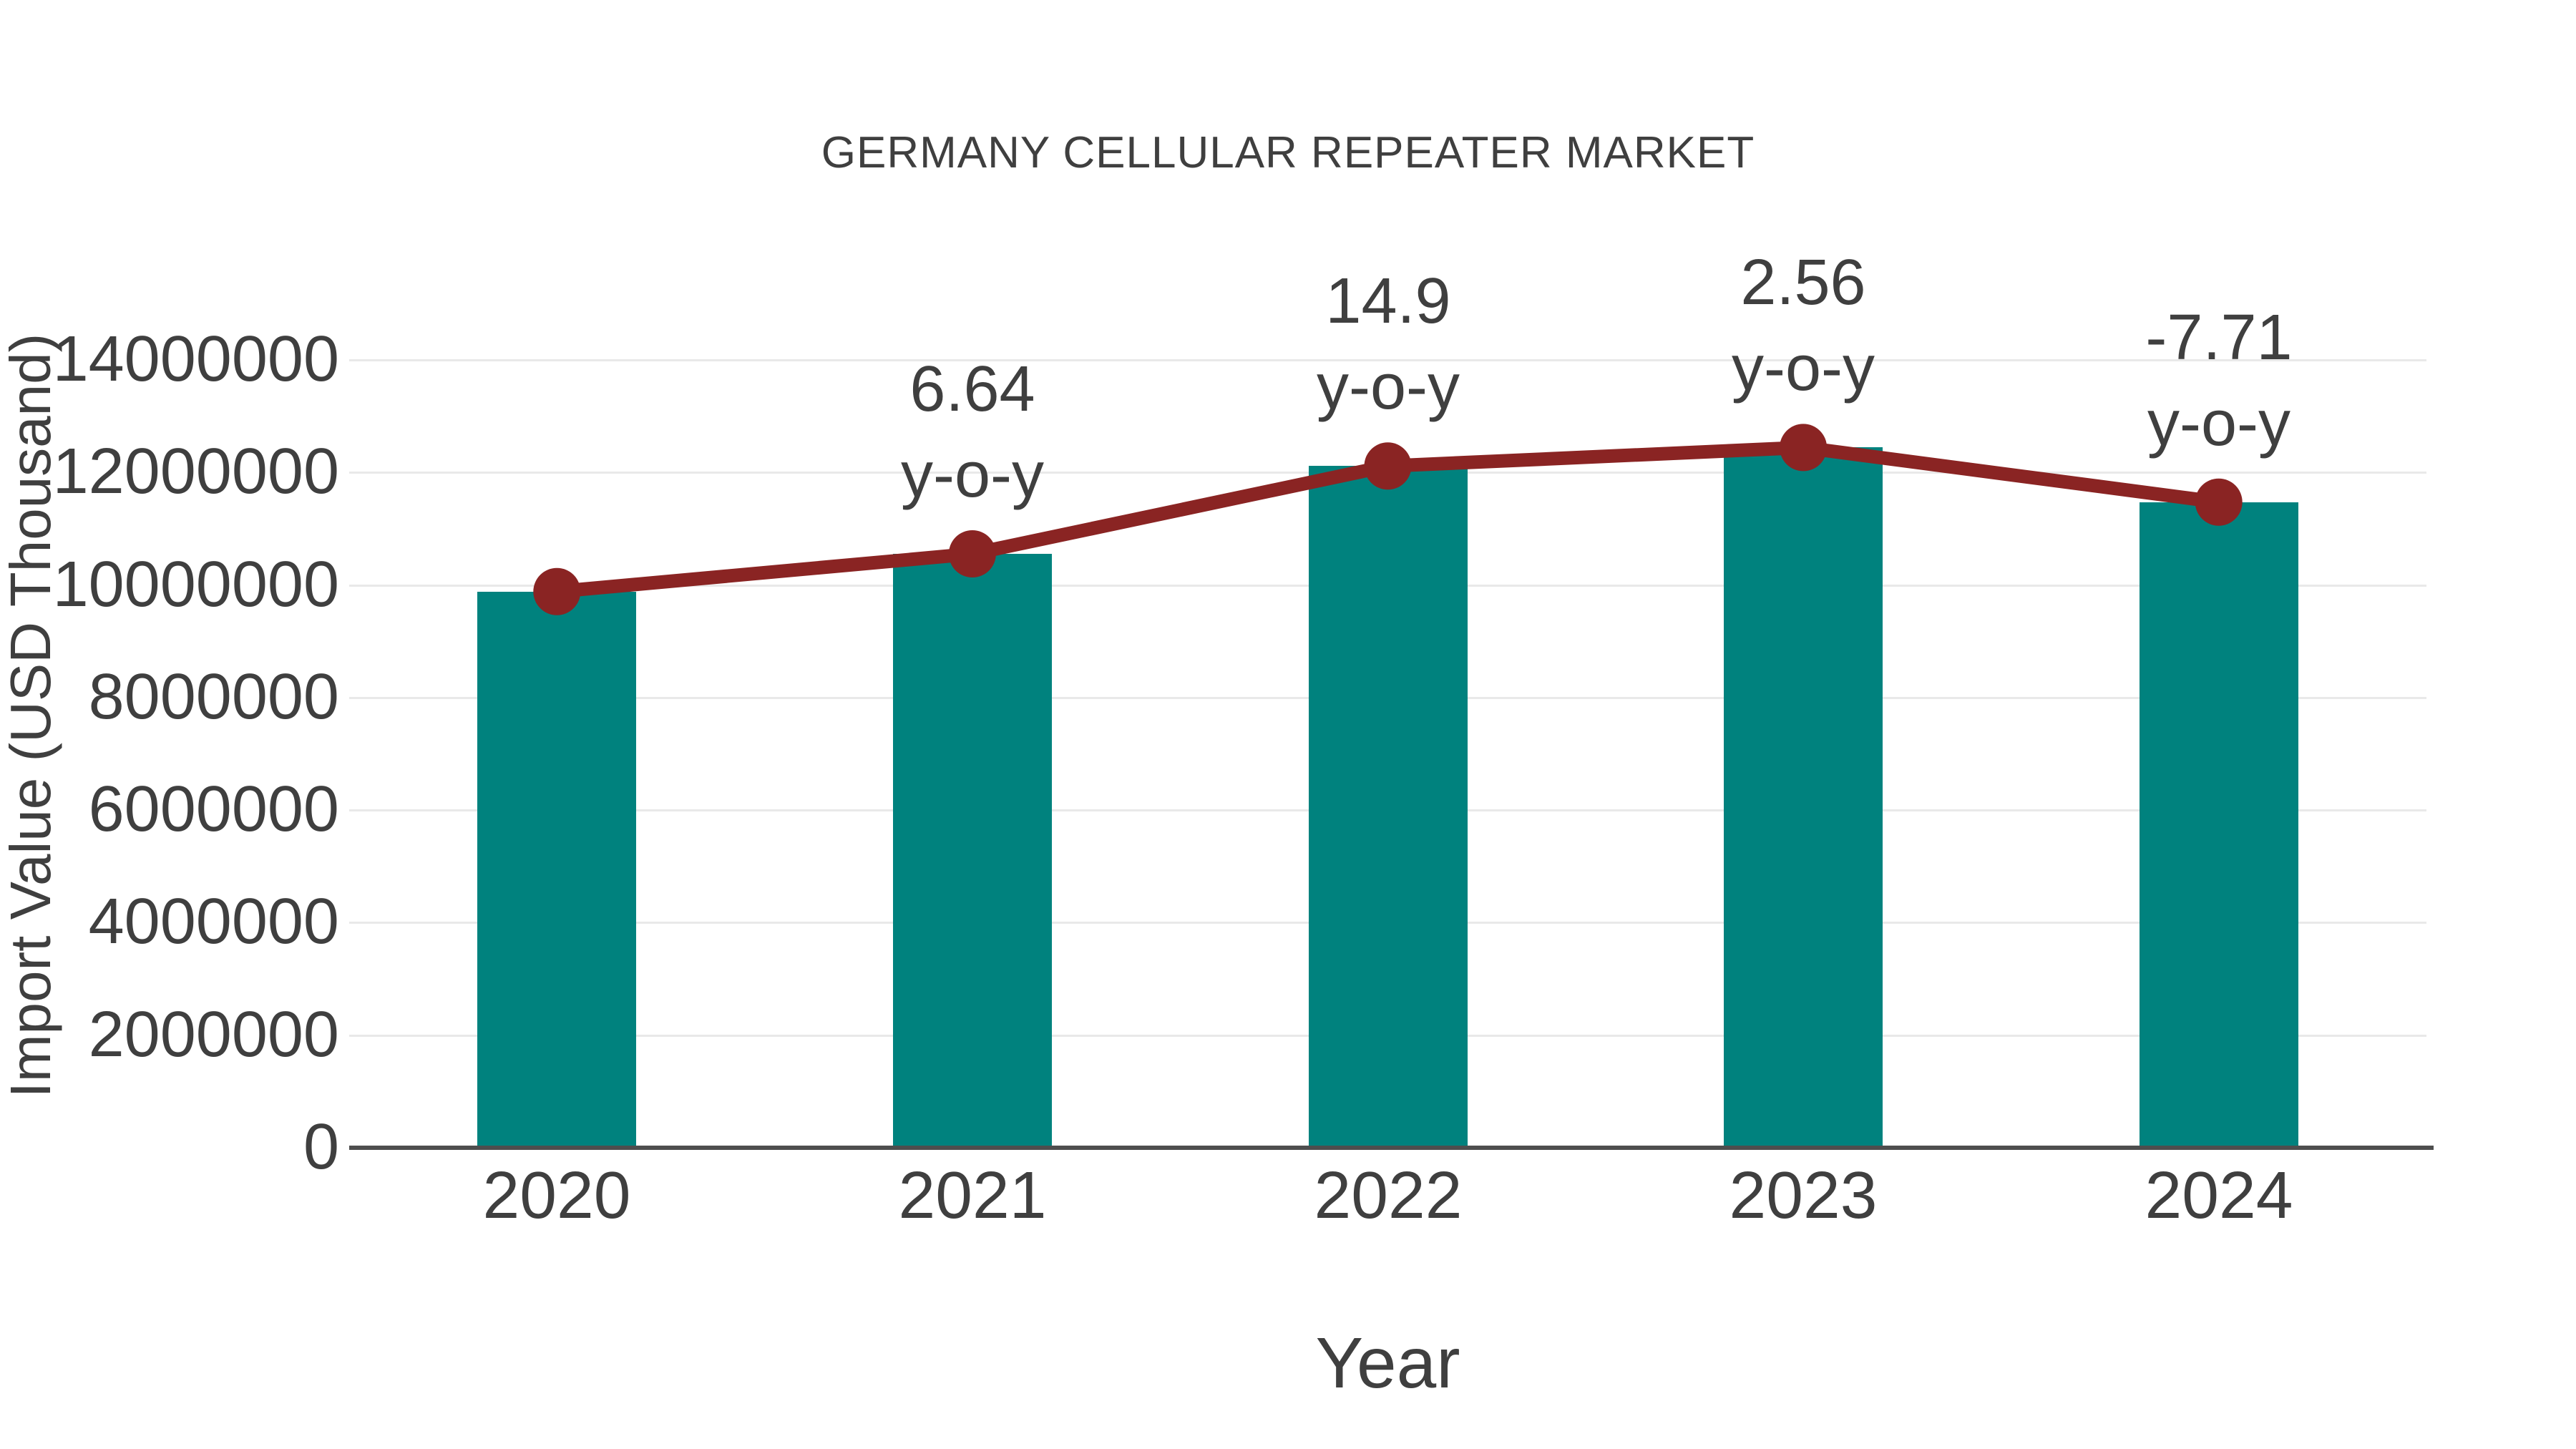 The height and width of the screenshot is (1449, 2576). Describe the element at coordinates (213, 809) in the screenshot. I see `y-tick-label: 6000000` at that location.